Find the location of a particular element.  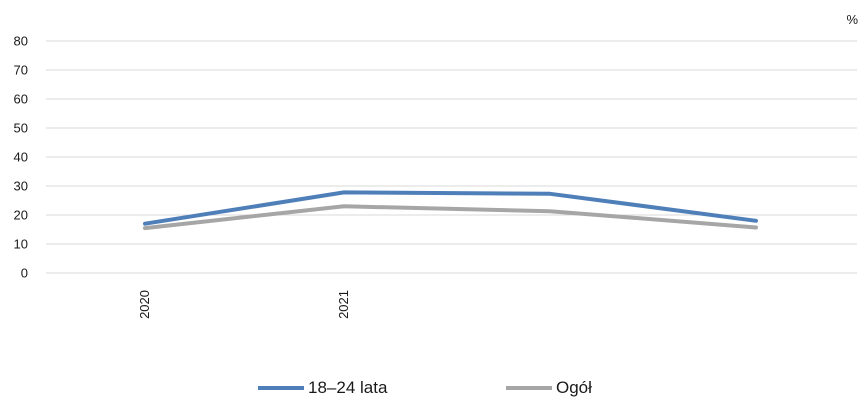

y-tick-label: 60 is located at coordinates (21, 99).